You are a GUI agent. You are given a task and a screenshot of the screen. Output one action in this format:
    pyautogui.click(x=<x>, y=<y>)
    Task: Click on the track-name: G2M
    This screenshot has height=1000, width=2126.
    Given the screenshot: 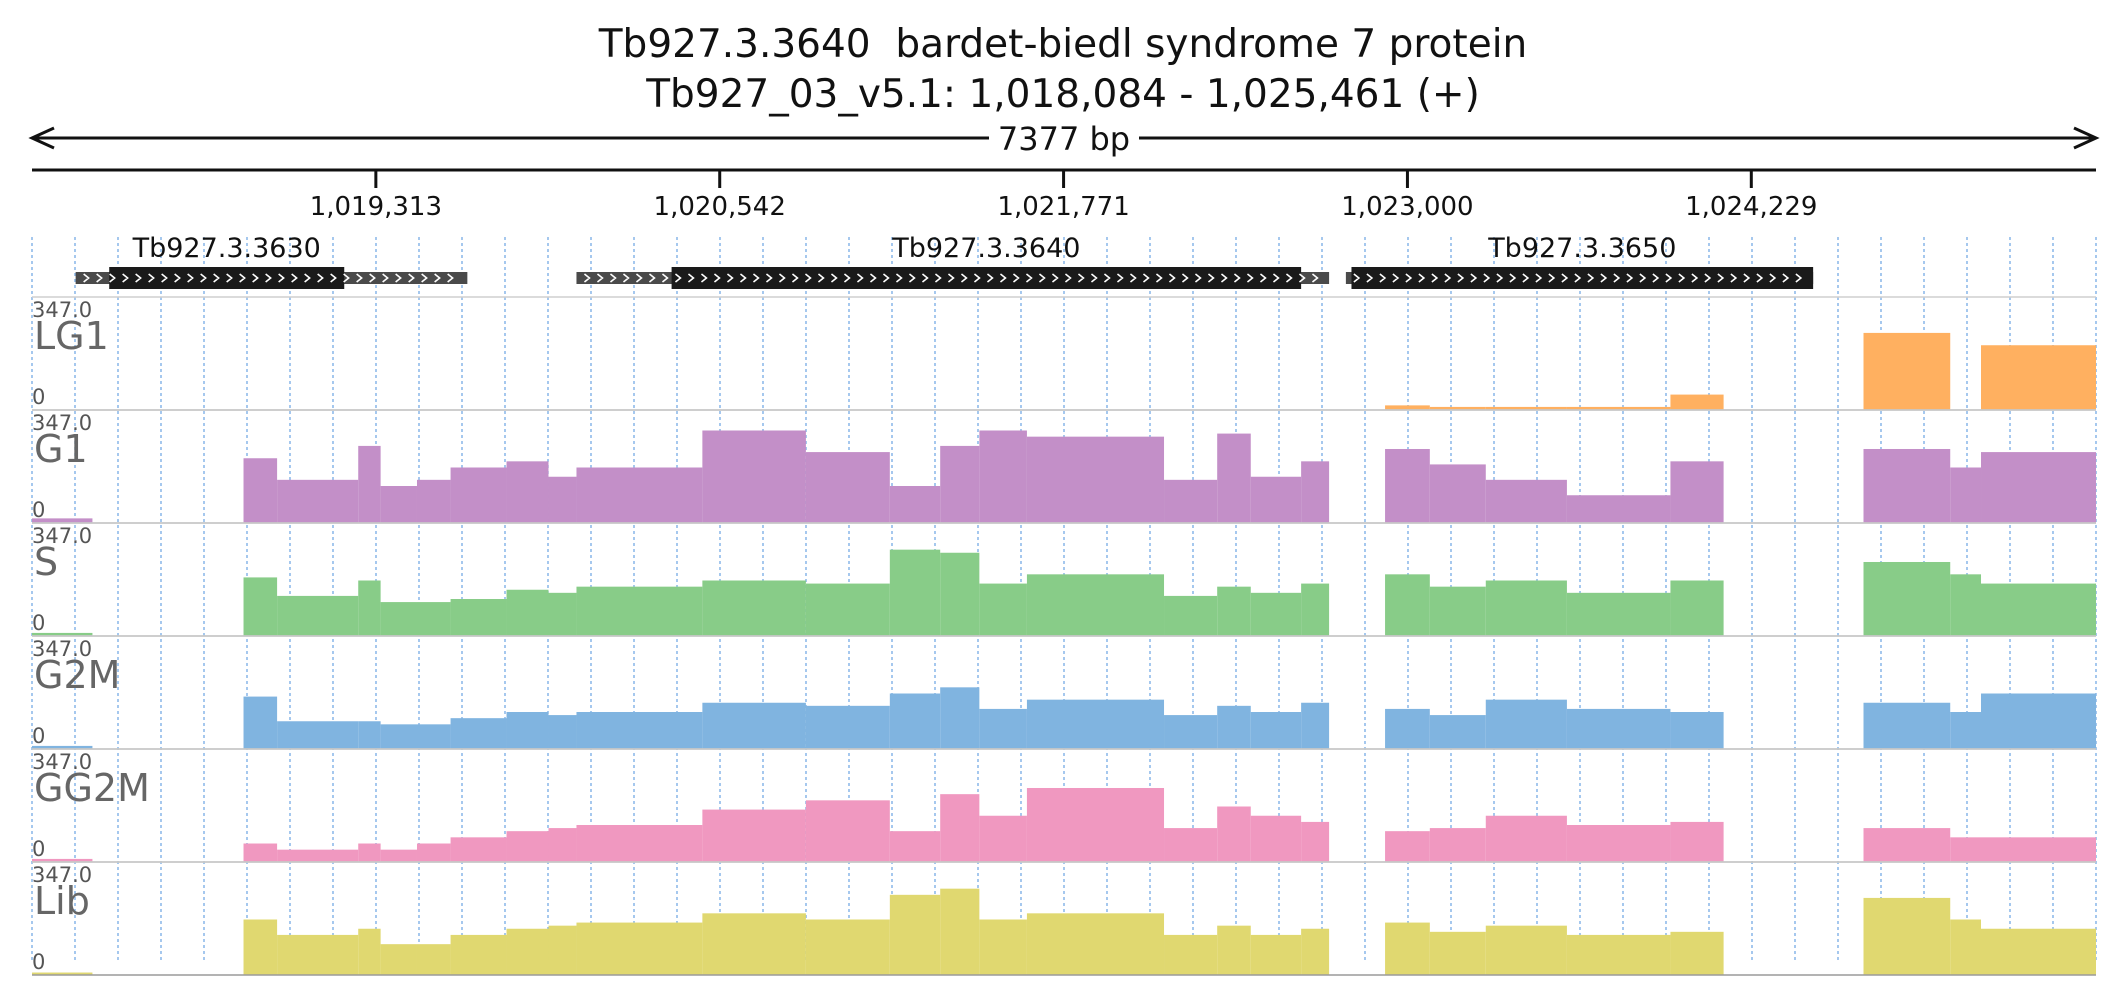 What is the action you would take?
    pyautogui.click(x=77, y=675)
    